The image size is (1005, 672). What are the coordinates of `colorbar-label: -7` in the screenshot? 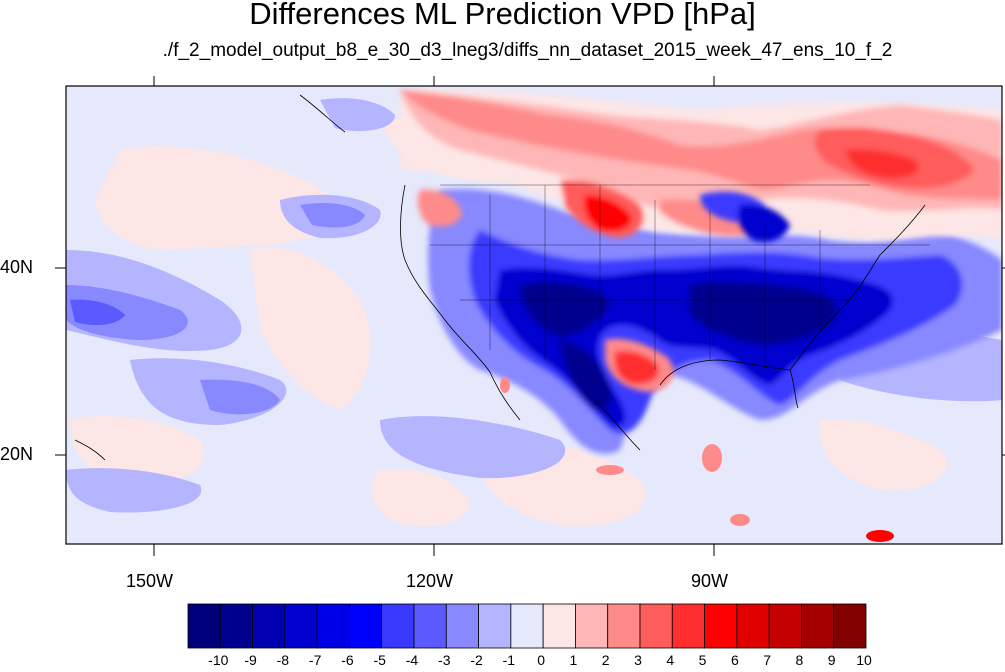 It's located at (315, 660).